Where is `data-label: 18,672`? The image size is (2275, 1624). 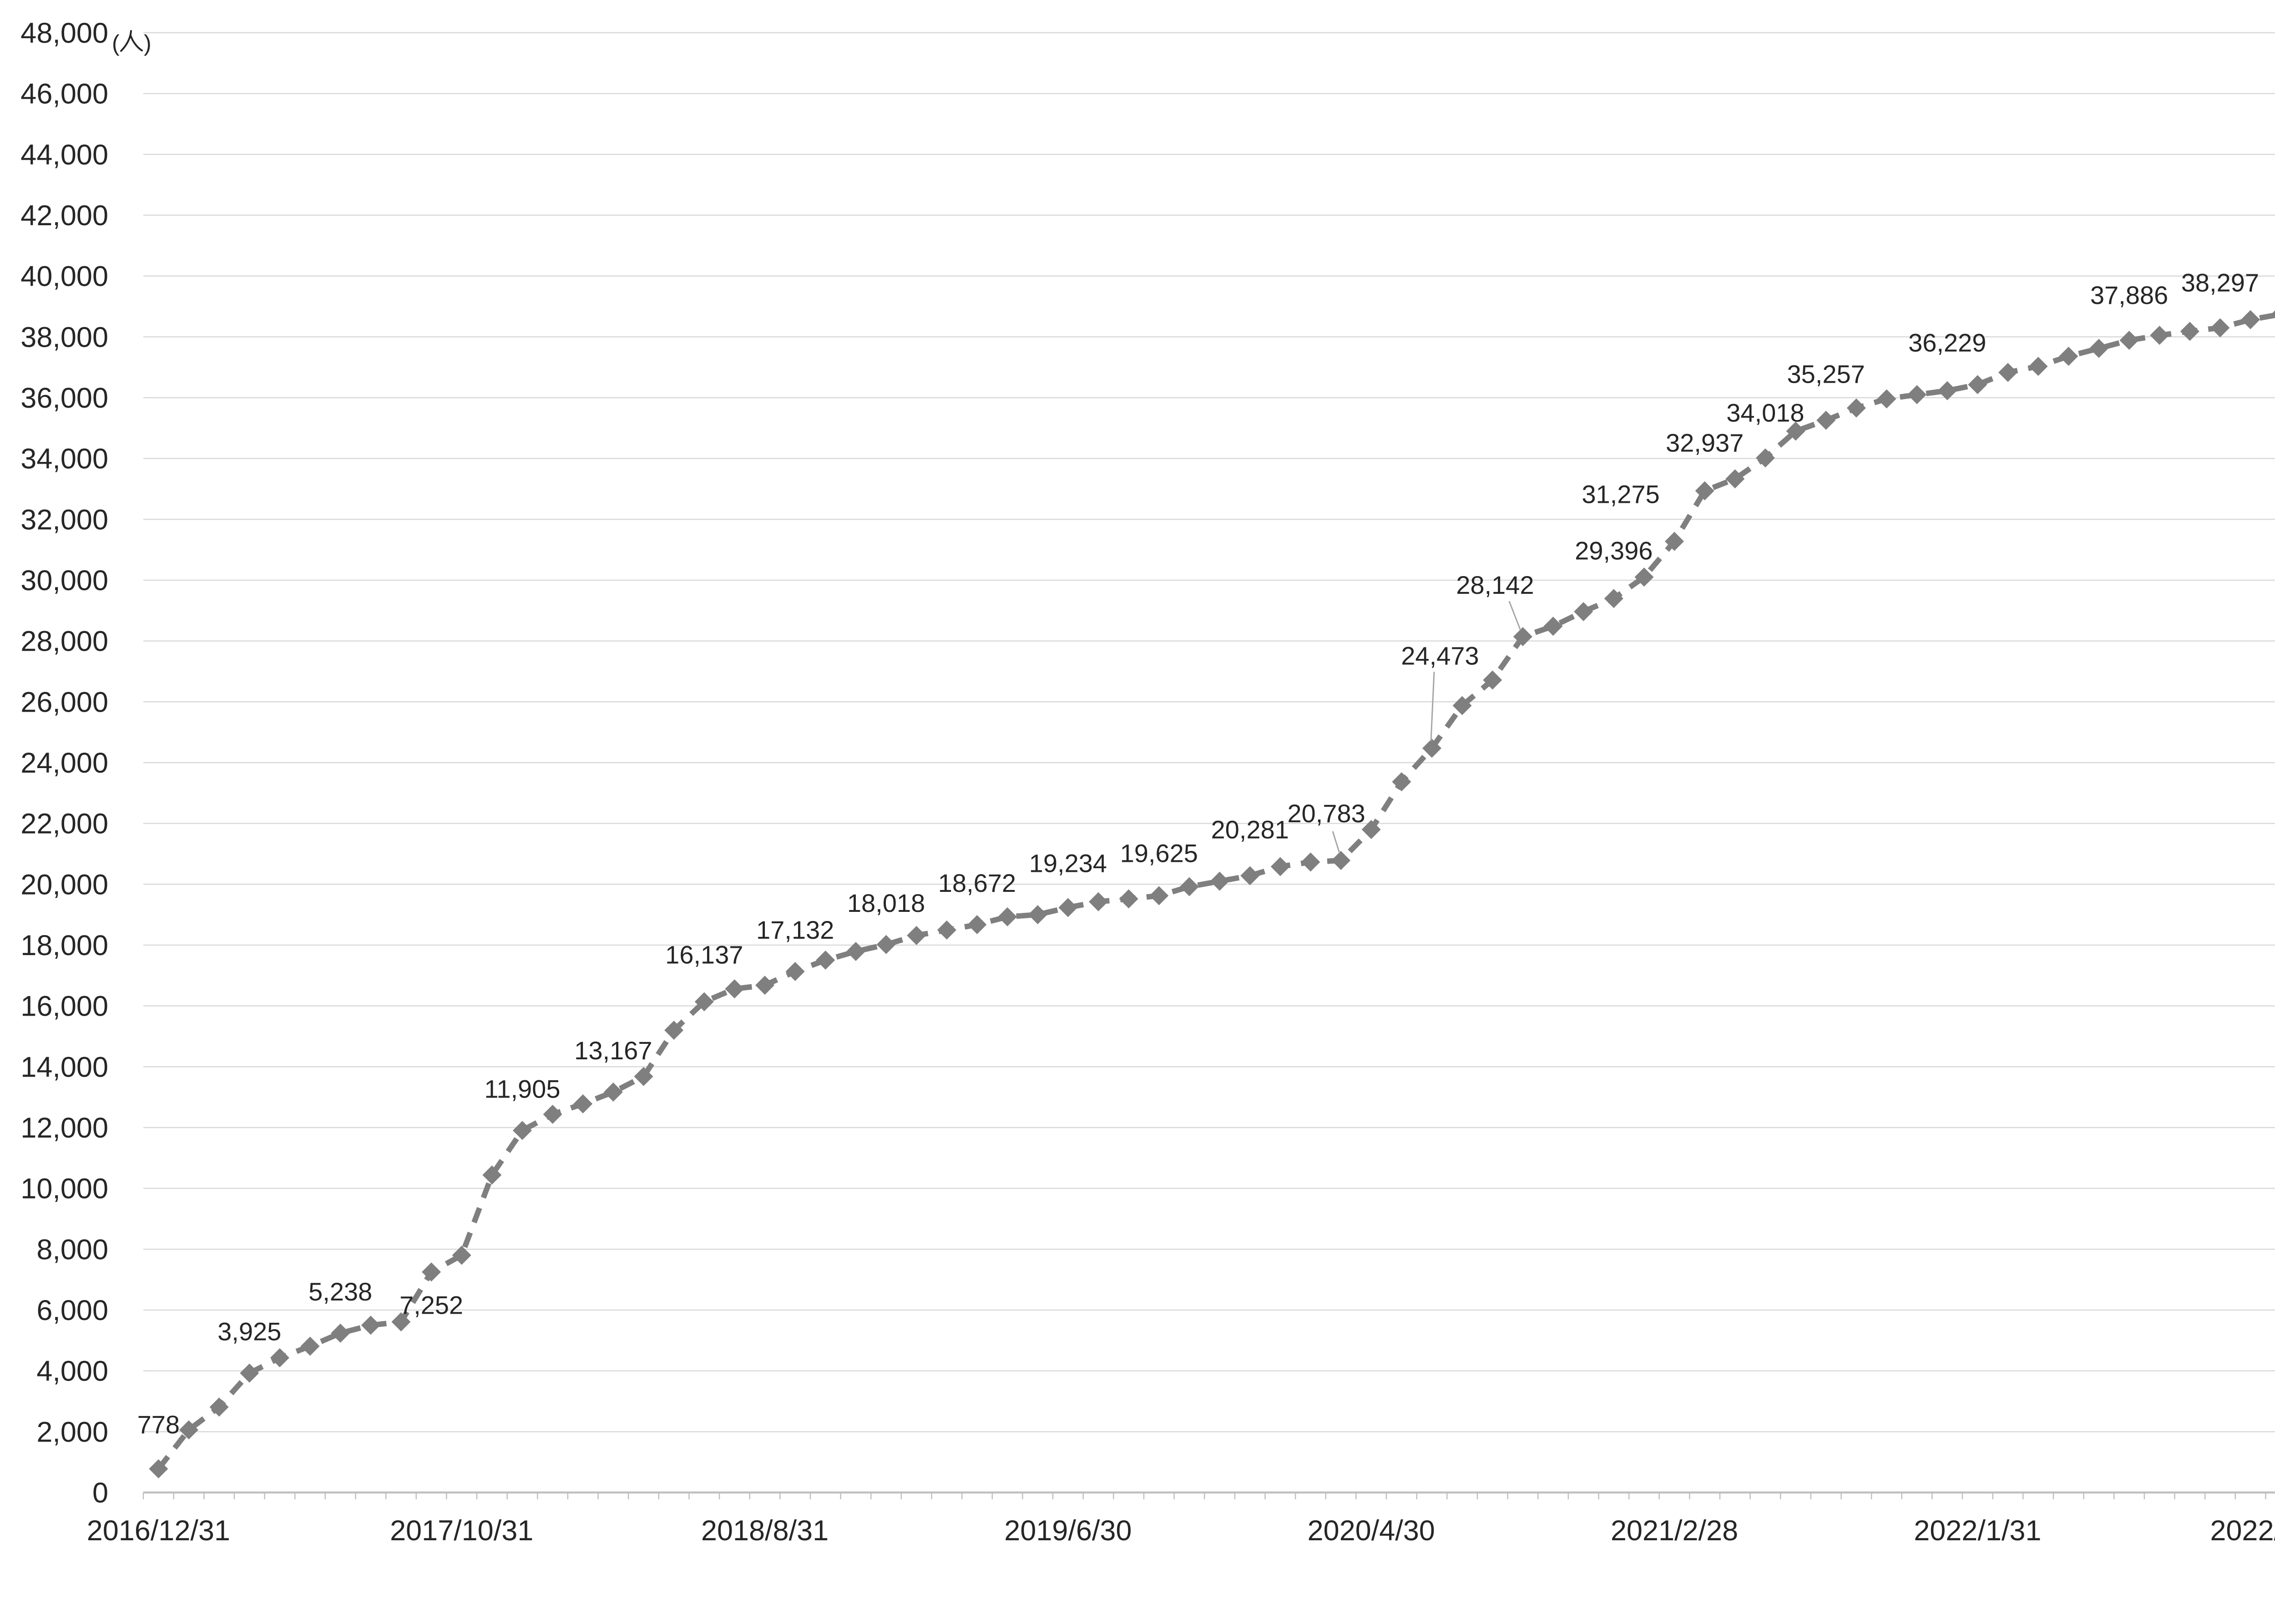
data-label: 18,672 is located at coordinates (977, 883).